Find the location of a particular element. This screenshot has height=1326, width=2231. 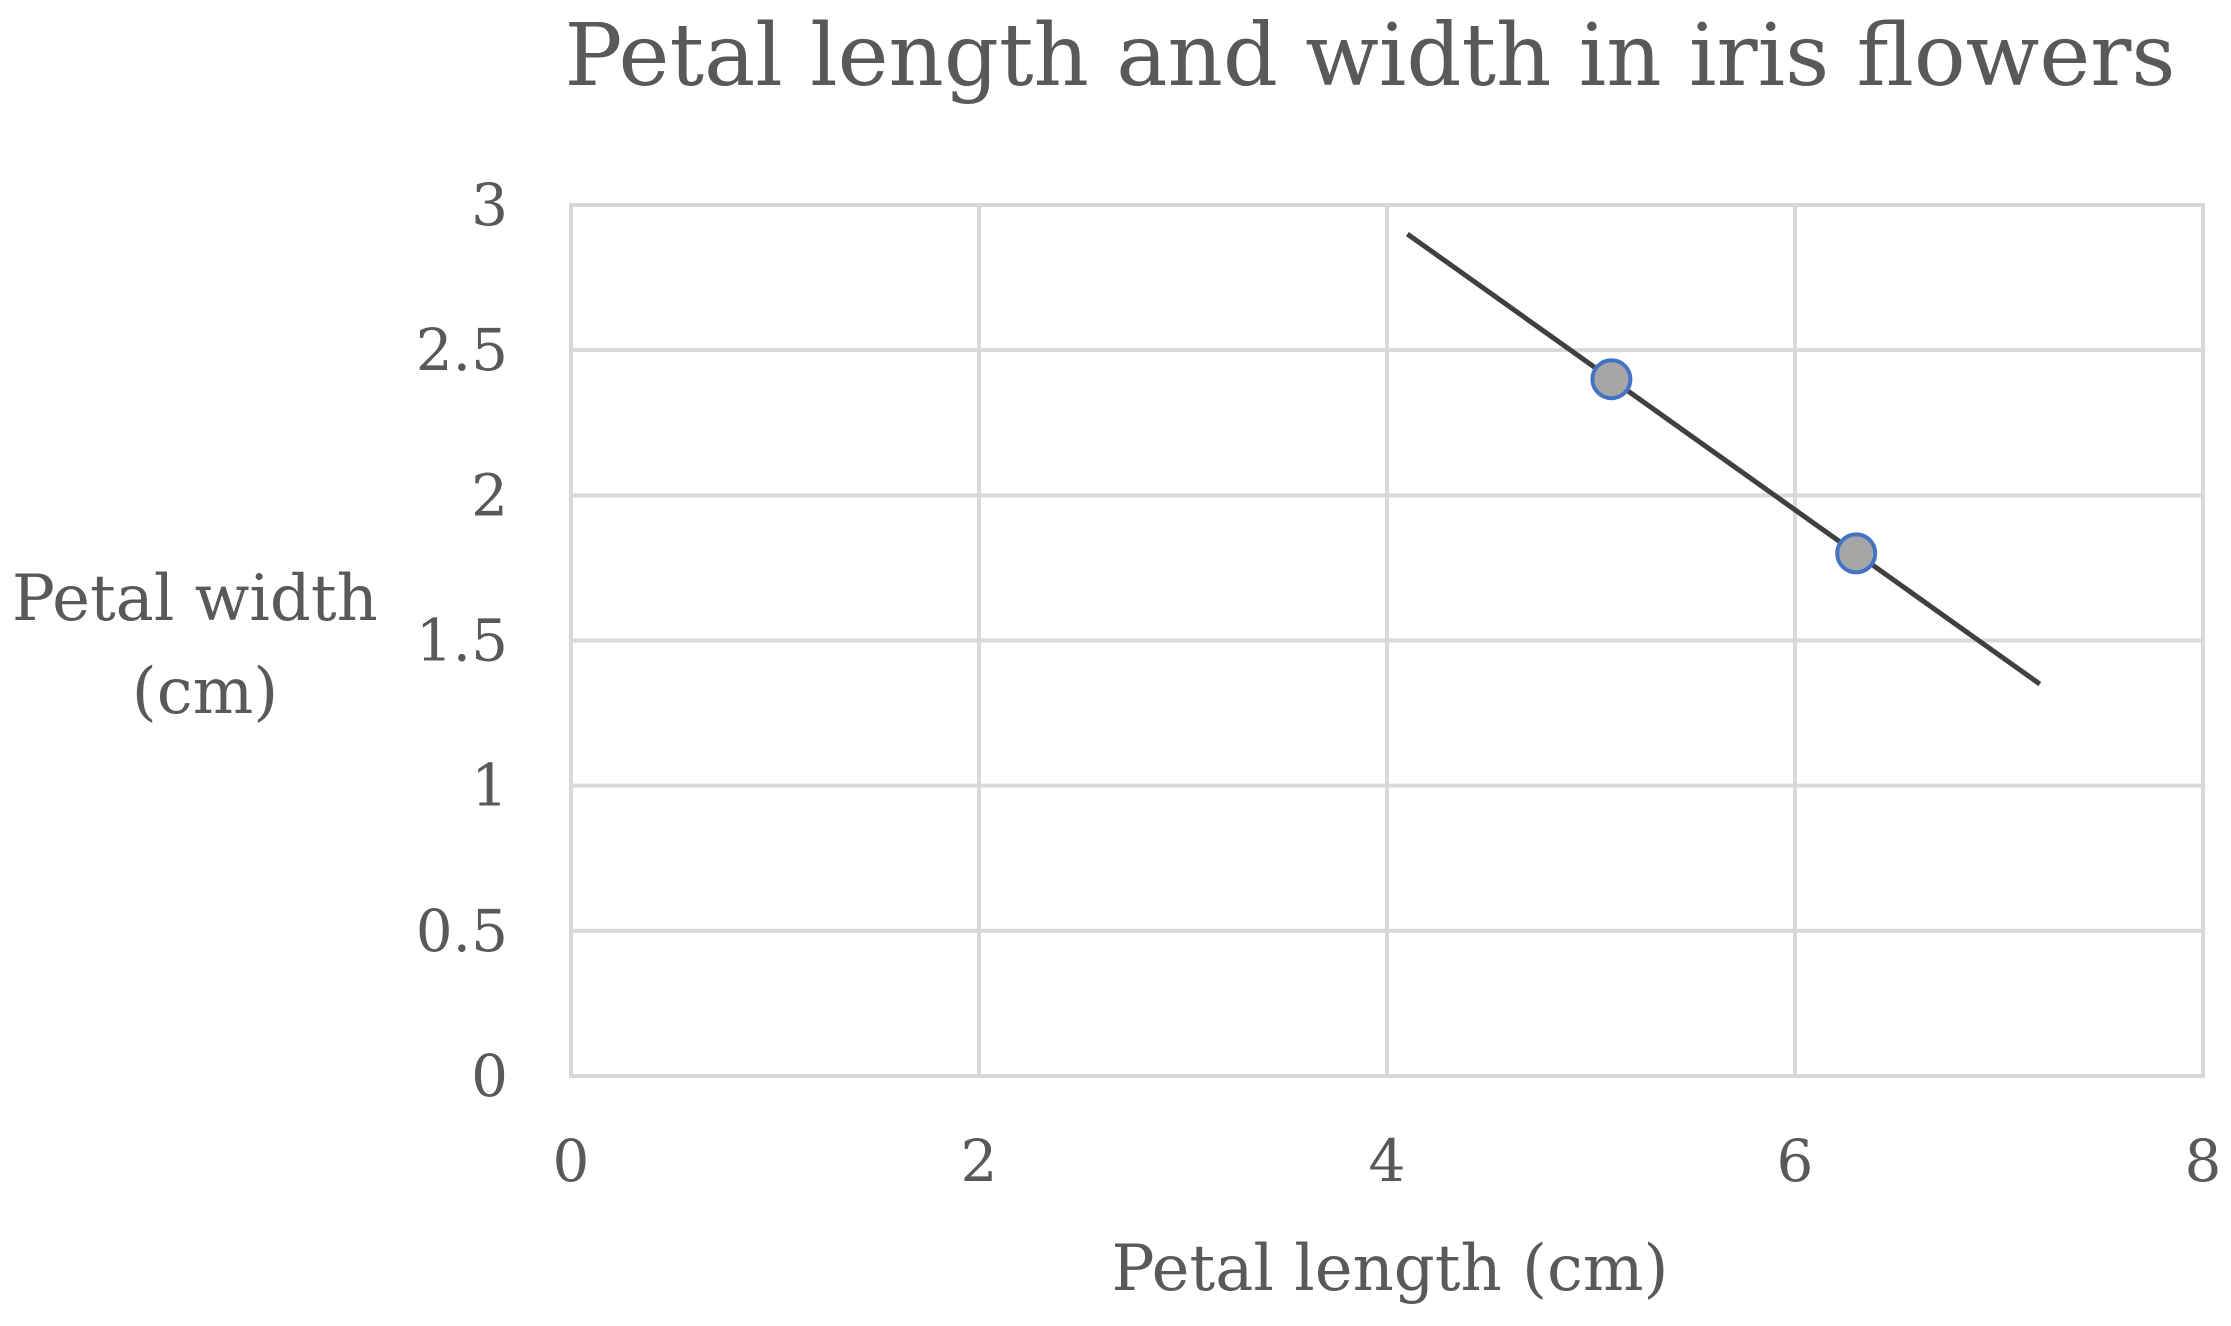

y-tick-label-4: 2 is located at coordinates (489, 495).